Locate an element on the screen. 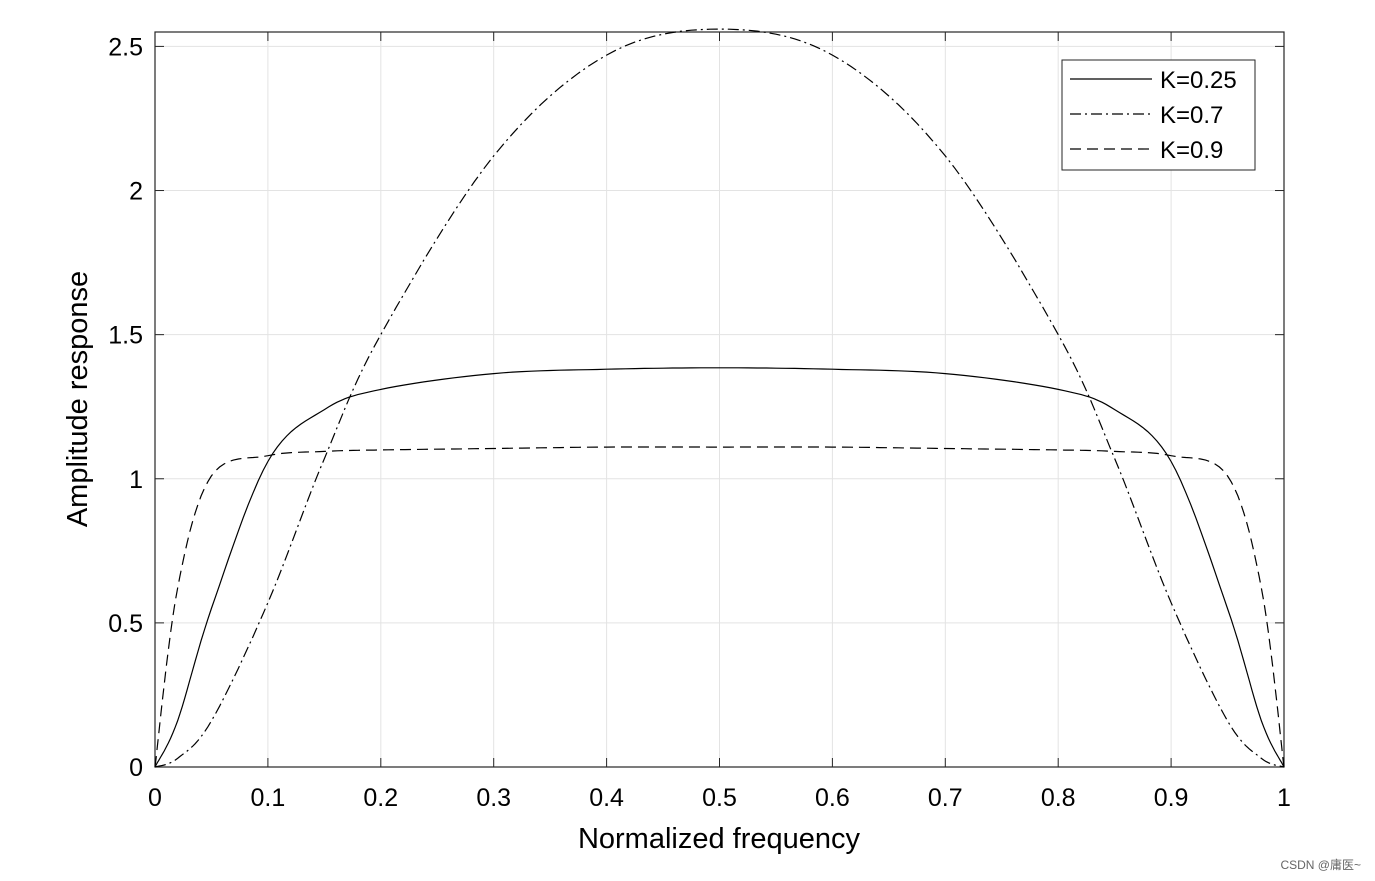 The height and width of the screenshot is (881, 1375). y-tick-label: 2 is located at coordinates (136, 192).